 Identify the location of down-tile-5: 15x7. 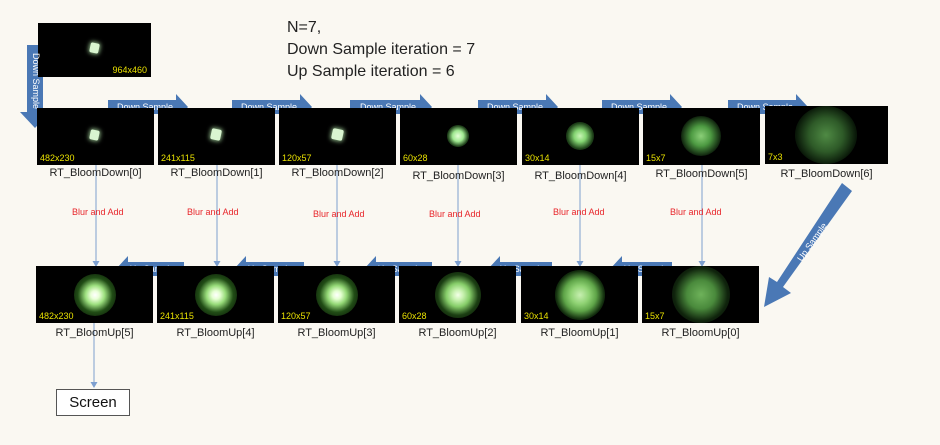
(701, 136).